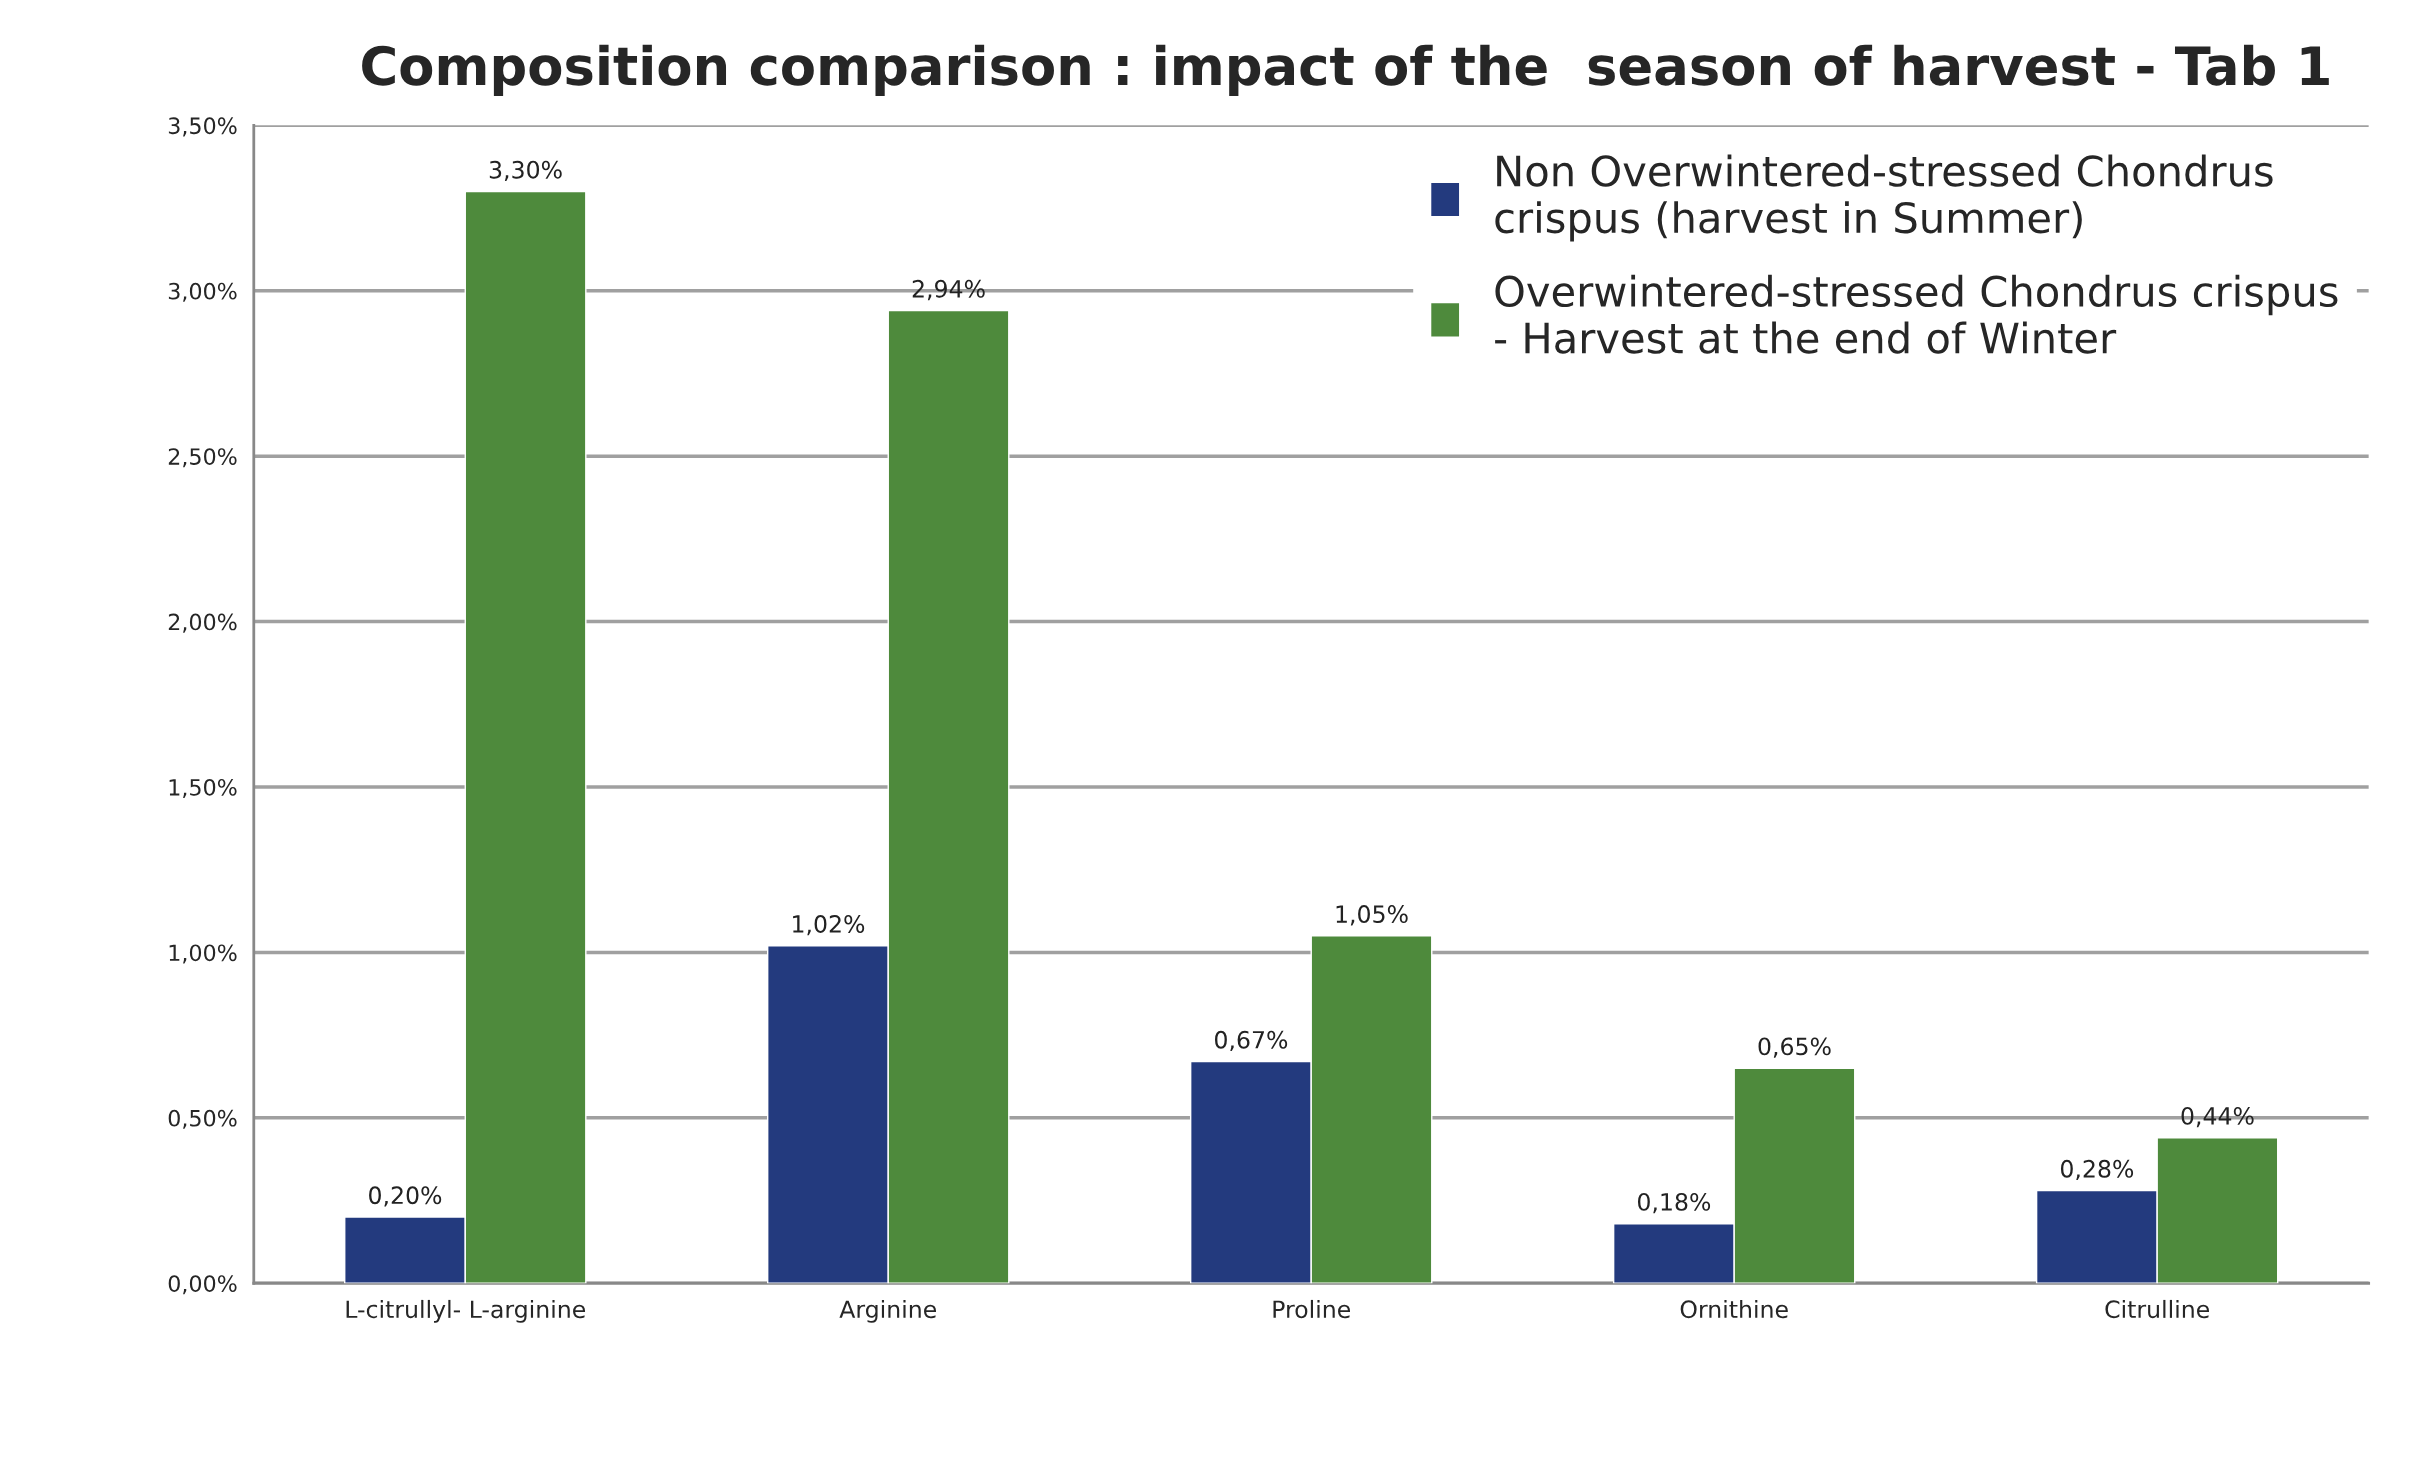 This screenshot has height=1475, width=2417. I want to click on data-label: 1,05%, so click(1372, 915).